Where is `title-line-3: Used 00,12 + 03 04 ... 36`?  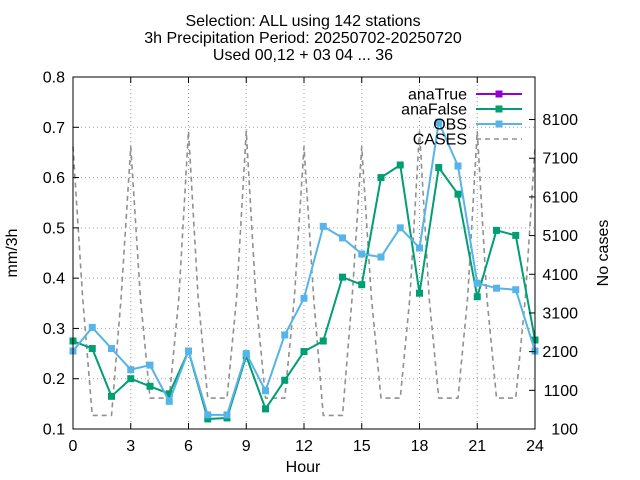
title-line-3: Used 00,12 + 03 04 ... 36 is located at coordinates (303, 55).